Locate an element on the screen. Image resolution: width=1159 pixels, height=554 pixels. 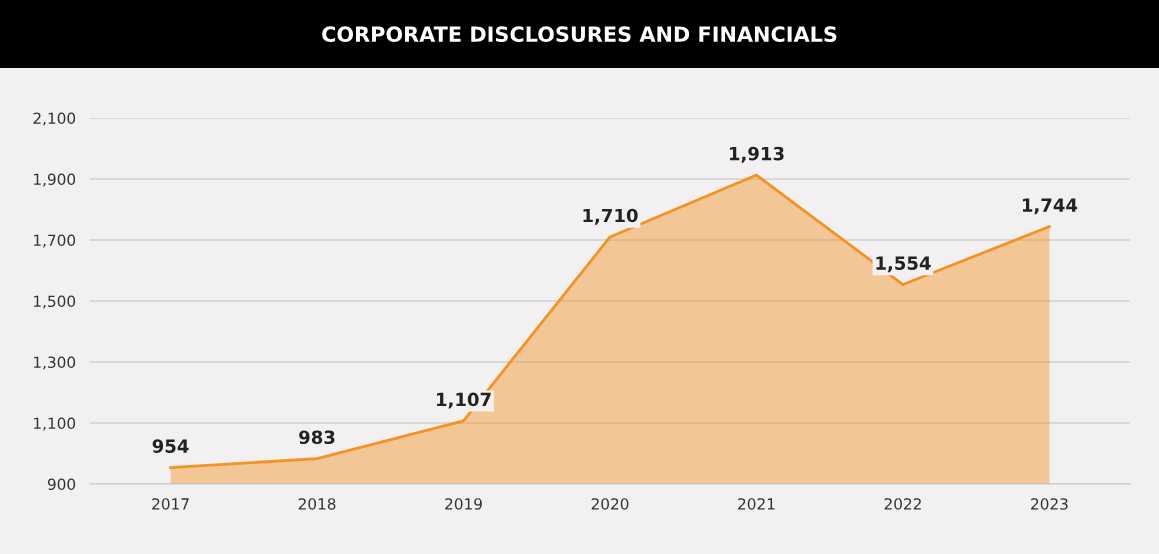
x-tick-label: 2017 is located at coordinates (170, 504).